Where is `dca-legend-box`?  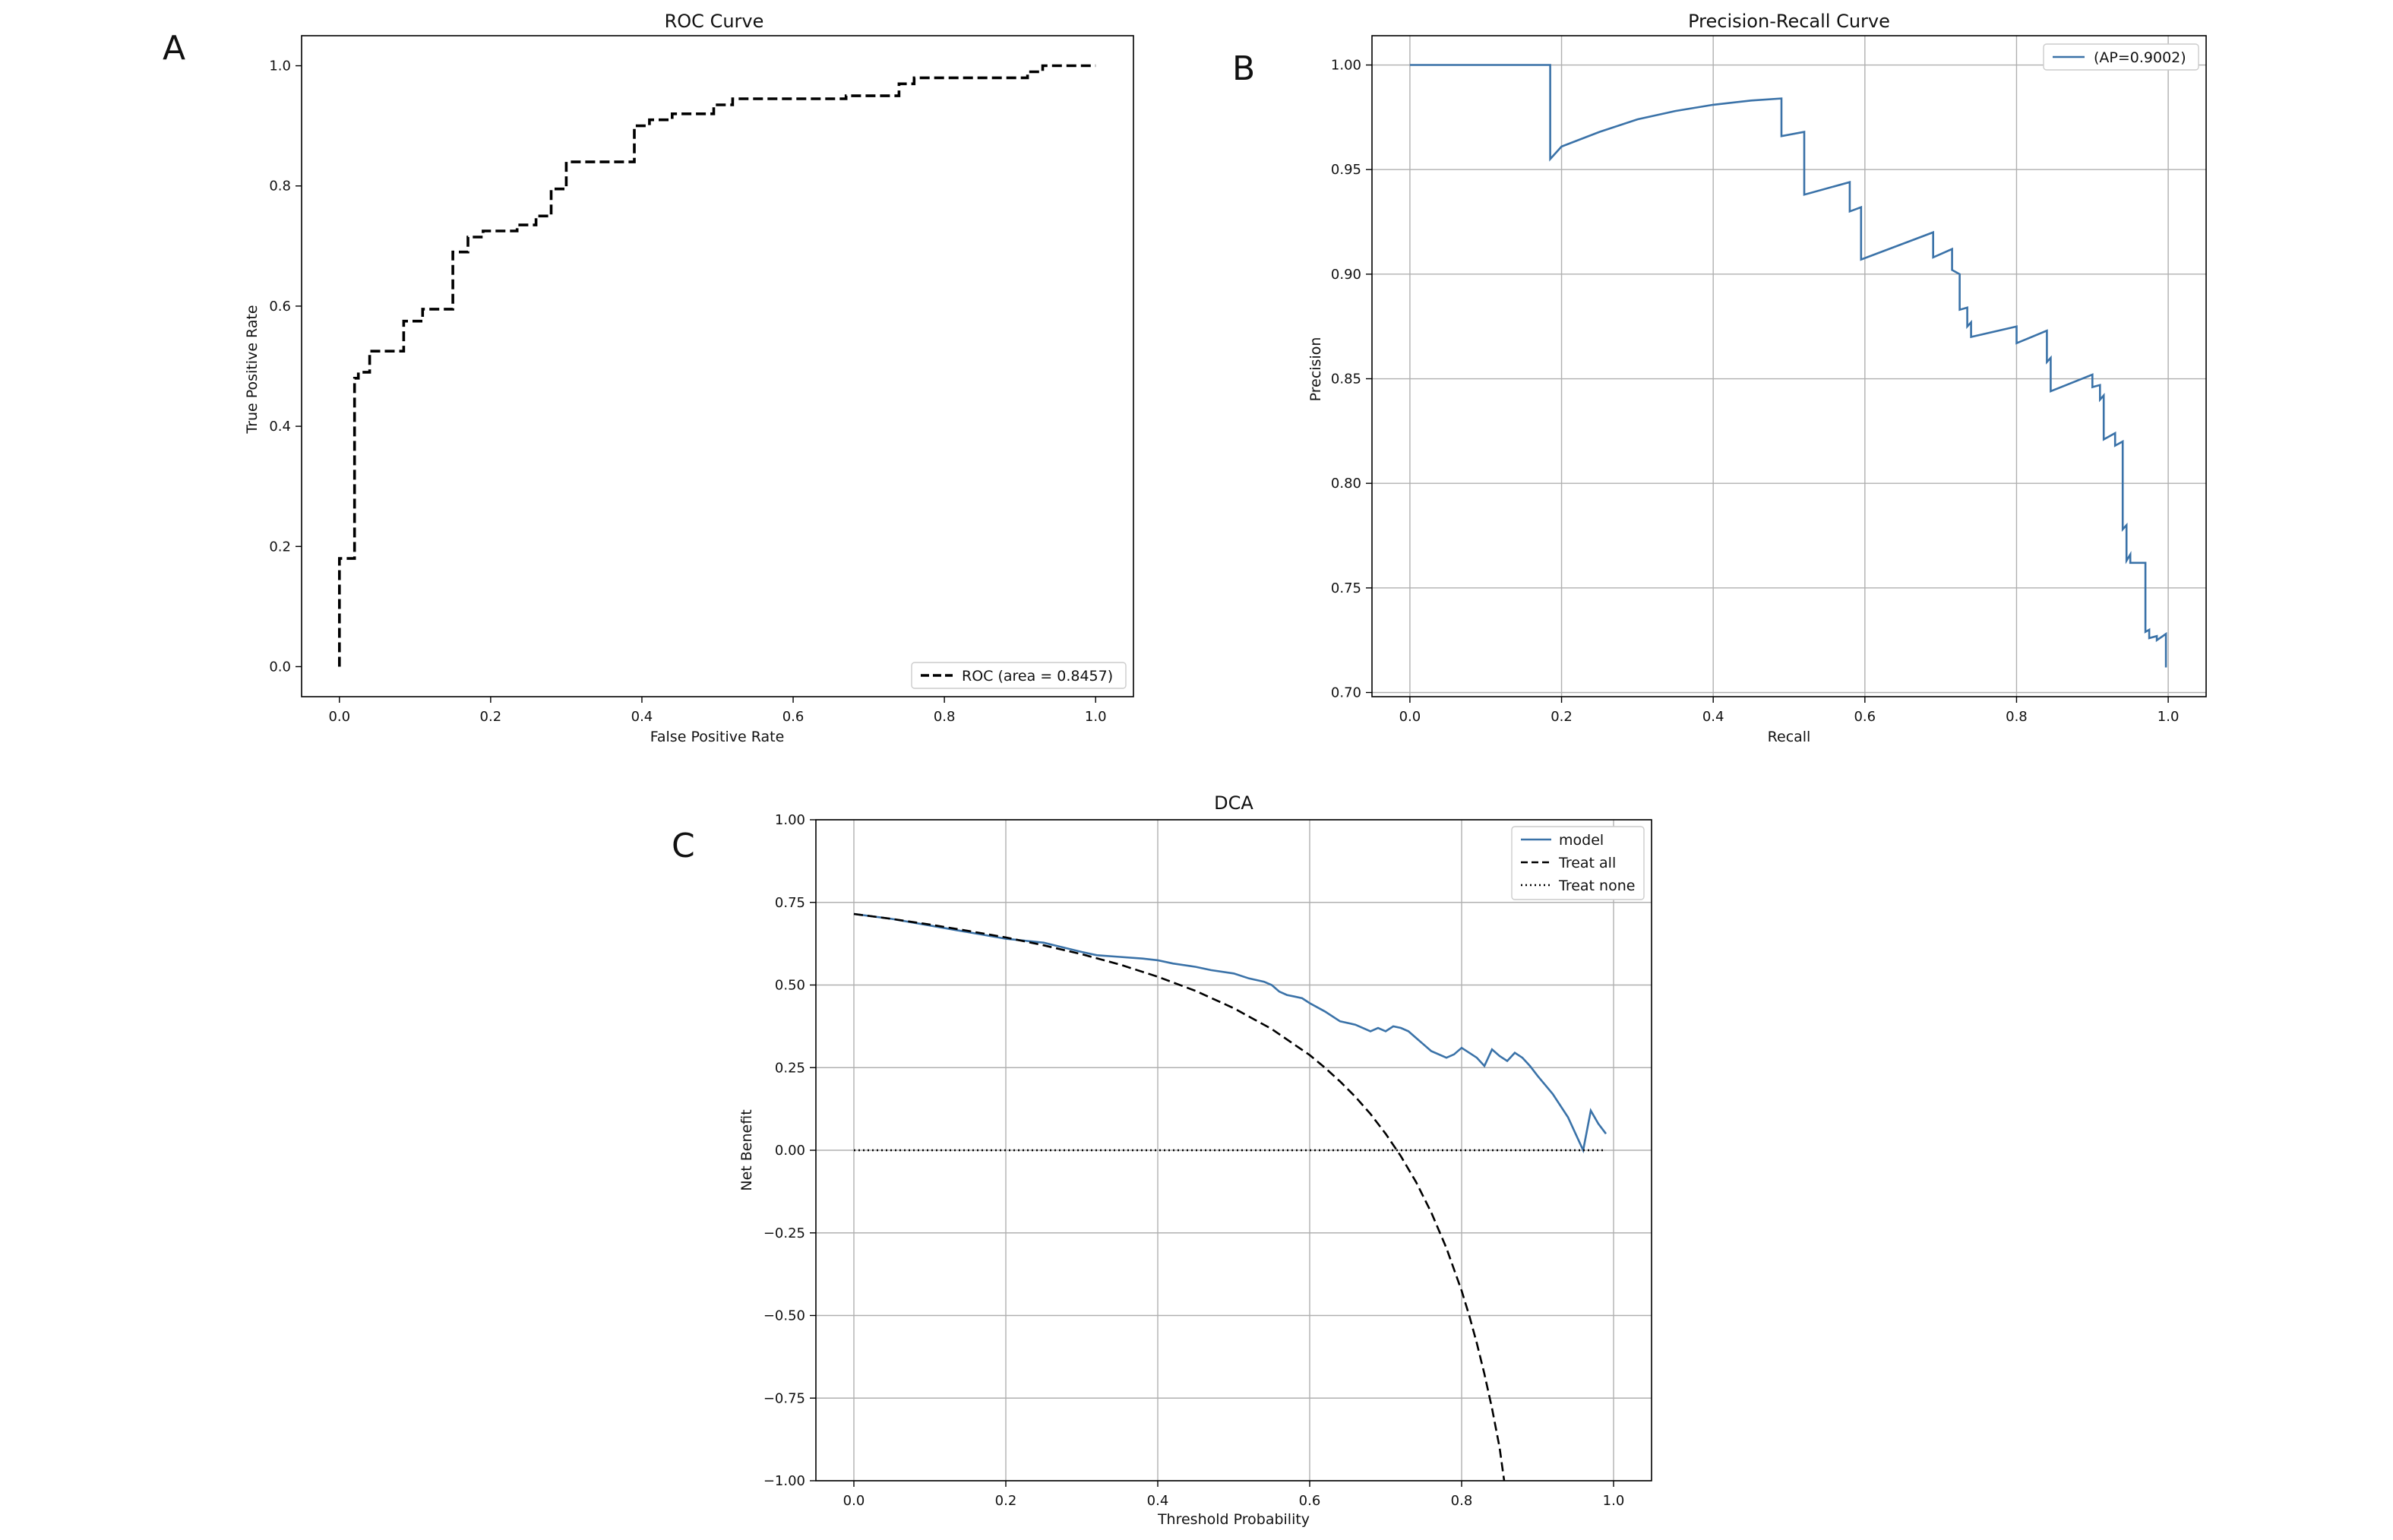 dca-legend-box is located at coordinates (1578, 863).